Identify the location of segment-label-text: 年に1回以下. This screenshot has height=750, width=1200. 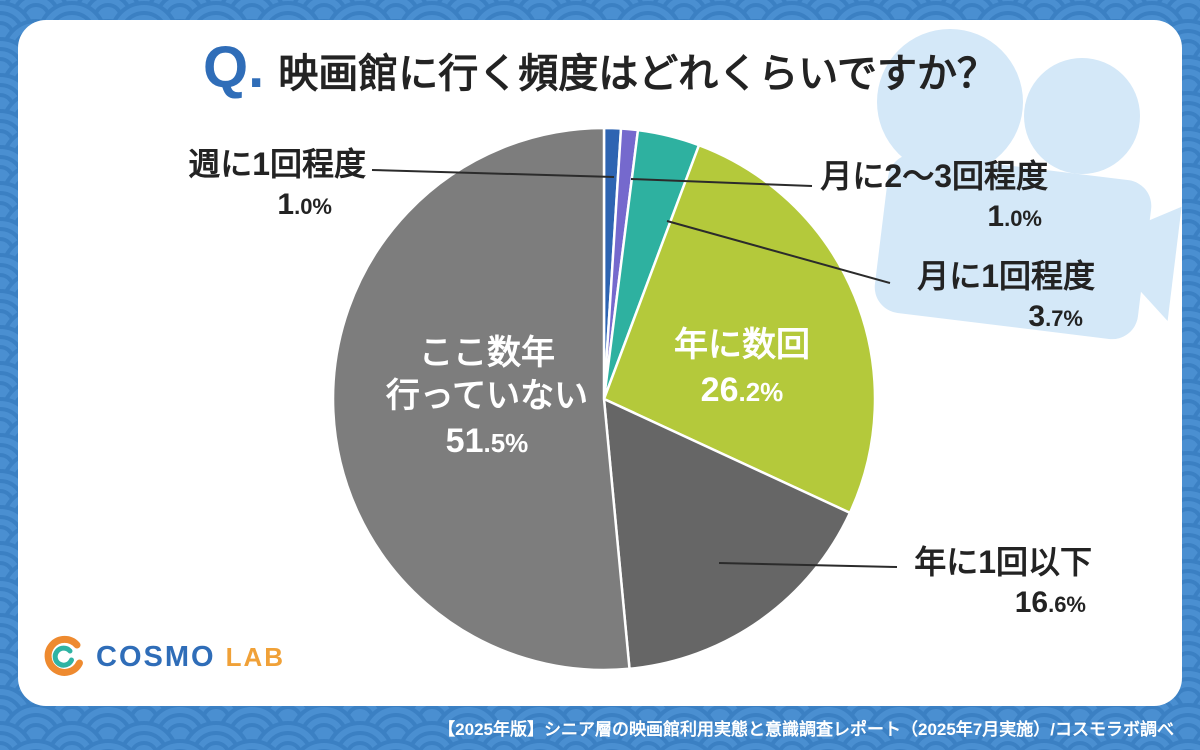
(1003, 562).